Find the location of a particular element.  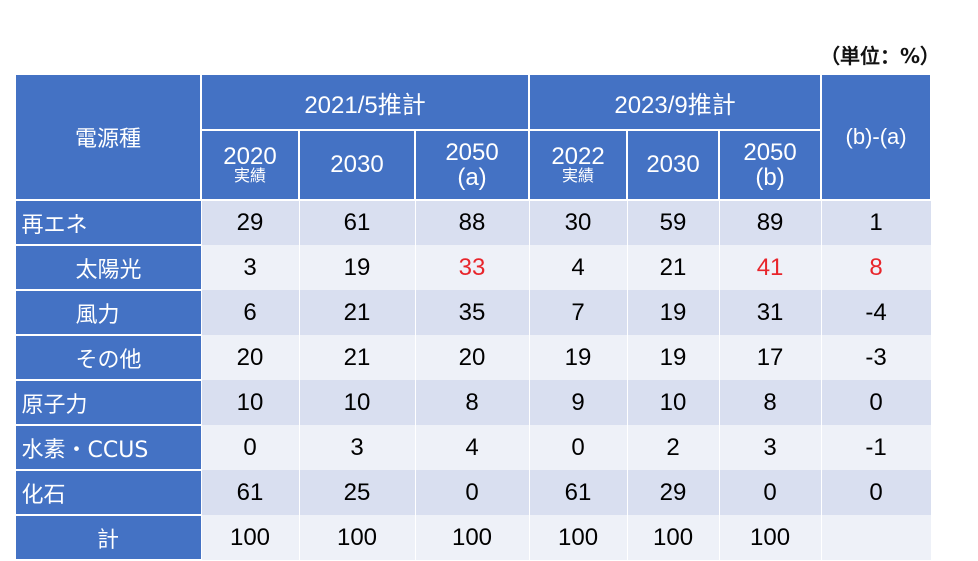

table-cell: 9 is located at coordinates (578, 402).